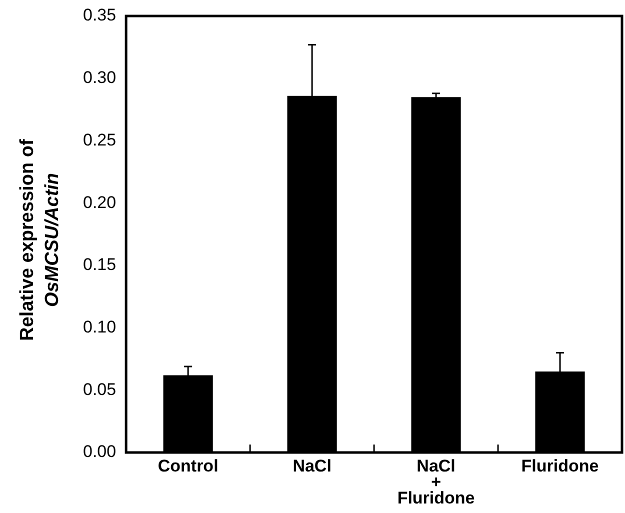 This screenshot has height=513, width=625. I want to click on y-tick-label: 0.05, so click(99, 389).